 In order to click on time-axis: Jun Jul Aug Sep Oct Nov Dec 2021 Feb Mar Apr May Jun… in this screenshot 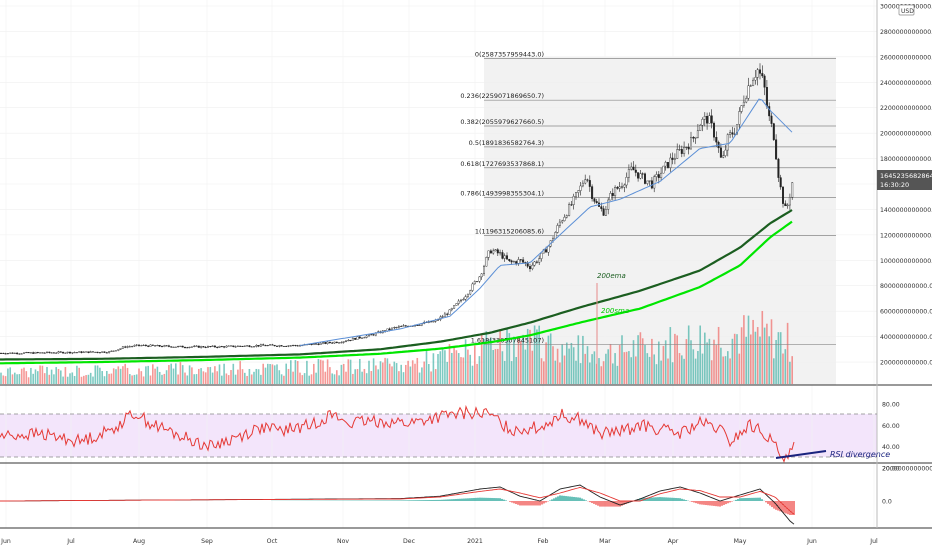, I will do `click(439, 541)`.